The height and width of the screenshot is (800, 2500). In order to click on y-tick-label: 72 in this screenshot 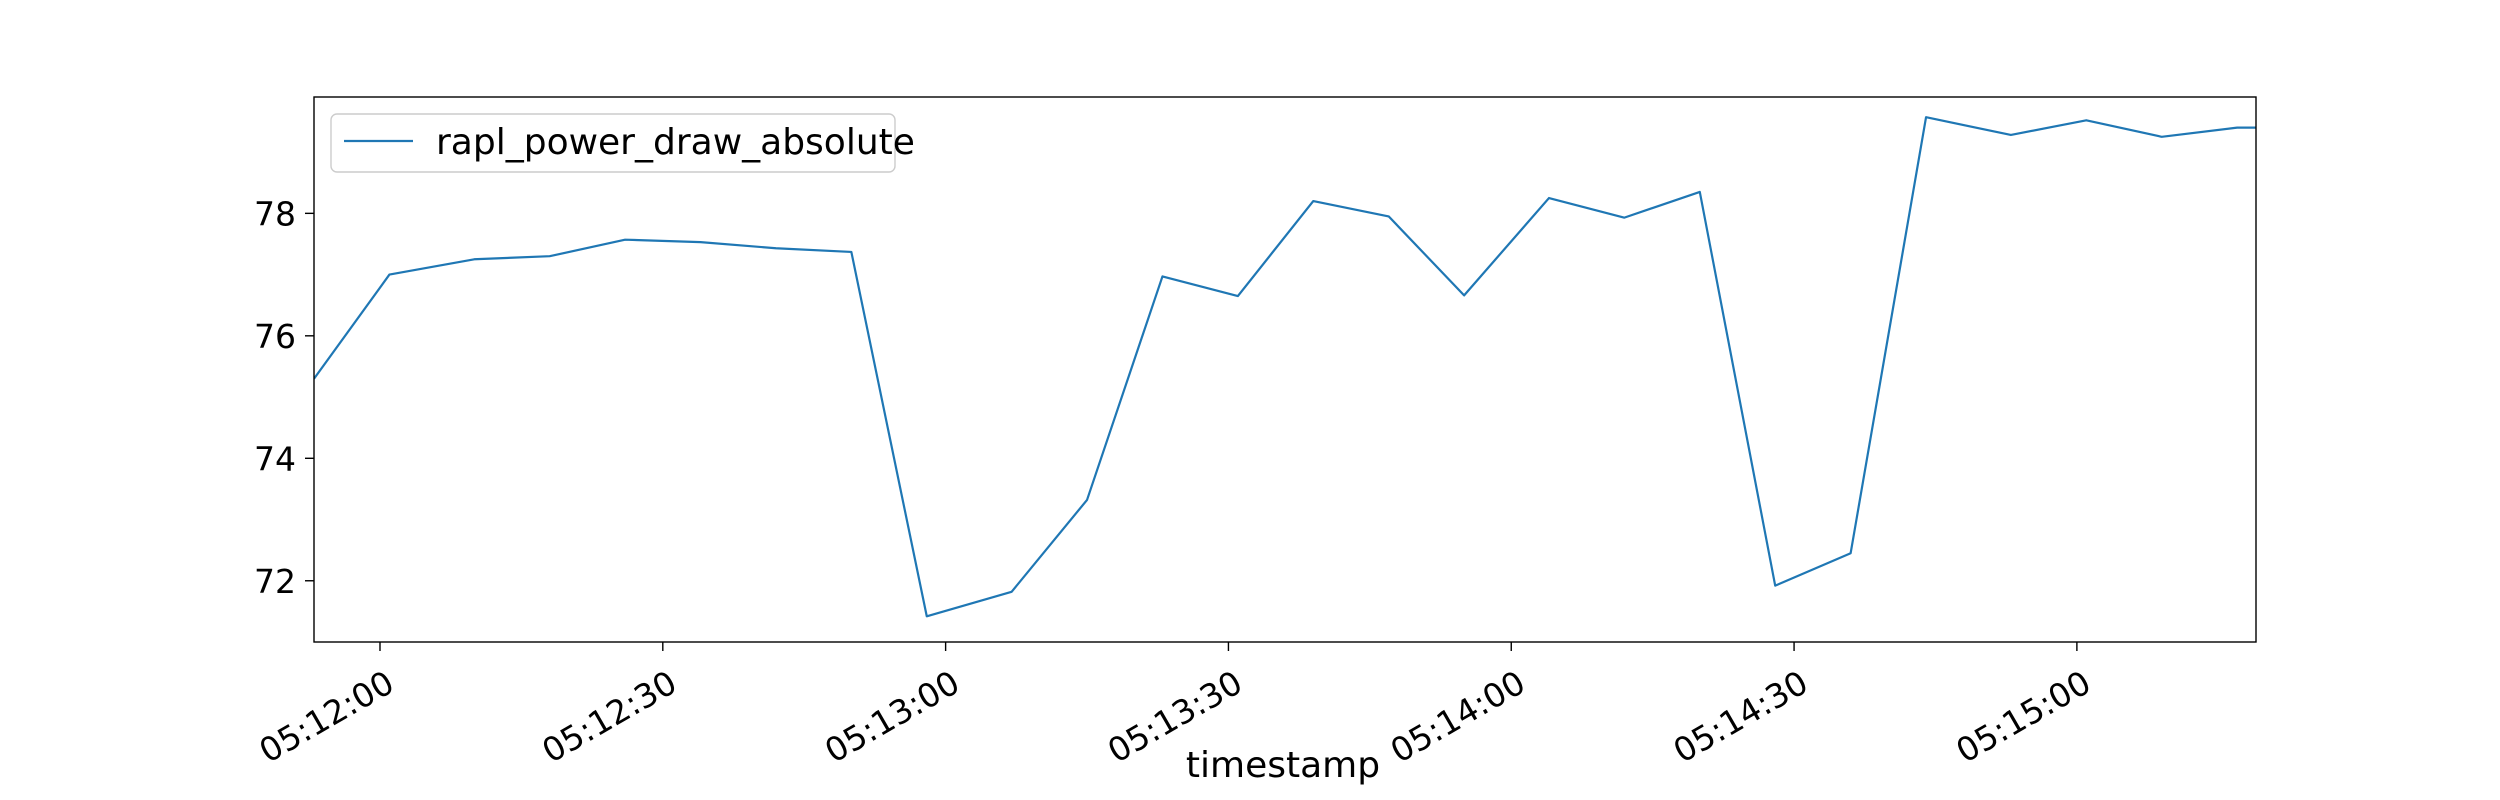, I will do `click(275, 581)`.